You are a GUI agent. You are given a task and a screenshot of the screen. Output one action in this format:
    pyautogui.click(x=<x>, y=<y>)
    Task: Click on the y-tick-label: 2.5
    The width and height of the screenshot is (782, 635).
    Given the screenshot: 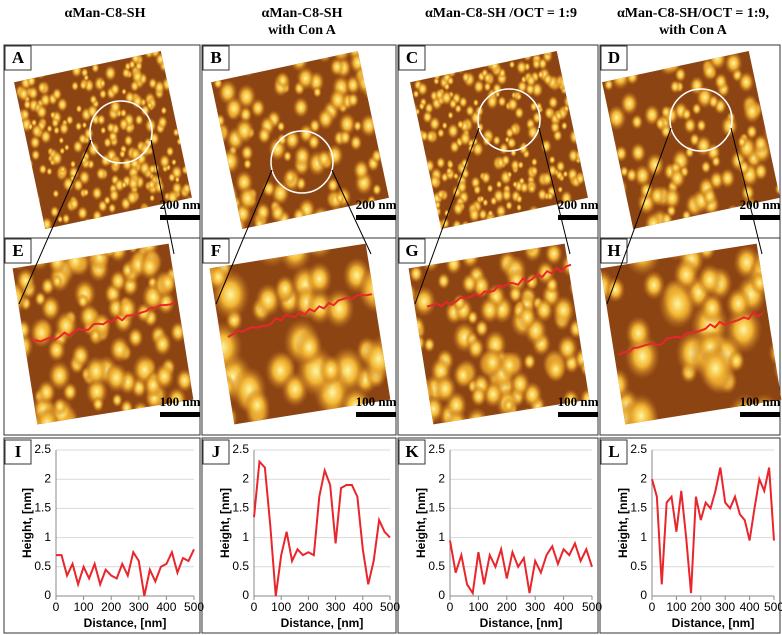 What is the action you would take?
    pyautogui.click(x=42, y=449)
    